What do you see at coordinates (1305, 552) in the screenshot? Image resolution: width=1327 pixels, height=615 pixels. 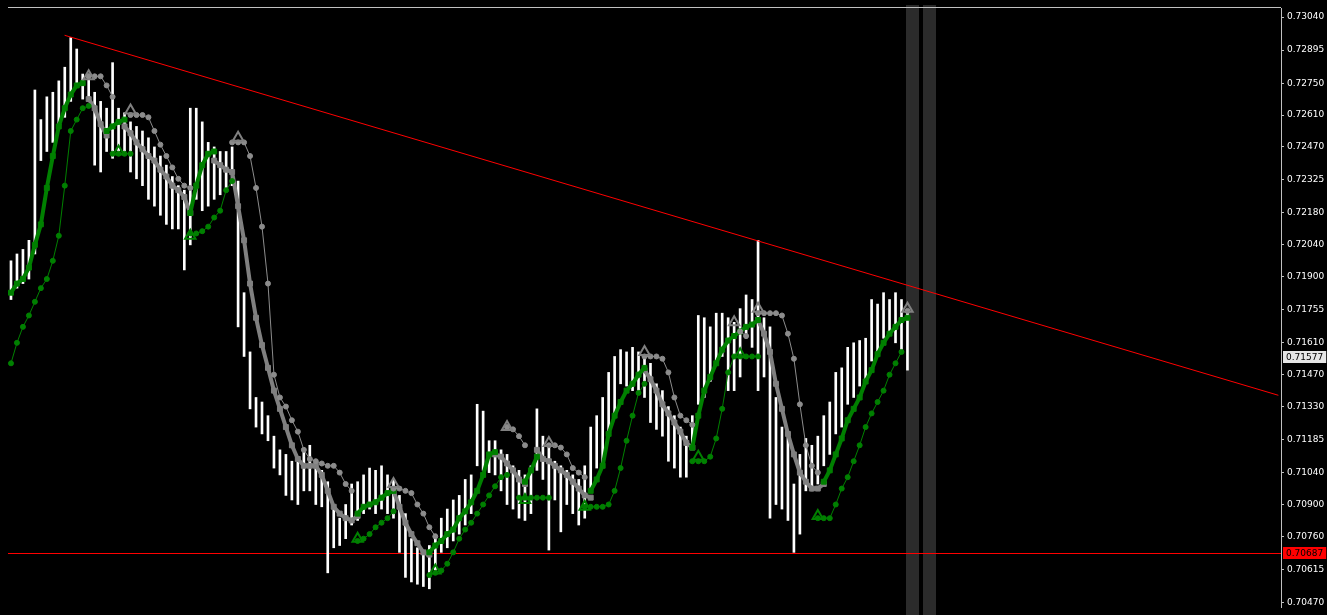 I see `ref-line-label: 0.70687` at bounding box center [1305, 552].